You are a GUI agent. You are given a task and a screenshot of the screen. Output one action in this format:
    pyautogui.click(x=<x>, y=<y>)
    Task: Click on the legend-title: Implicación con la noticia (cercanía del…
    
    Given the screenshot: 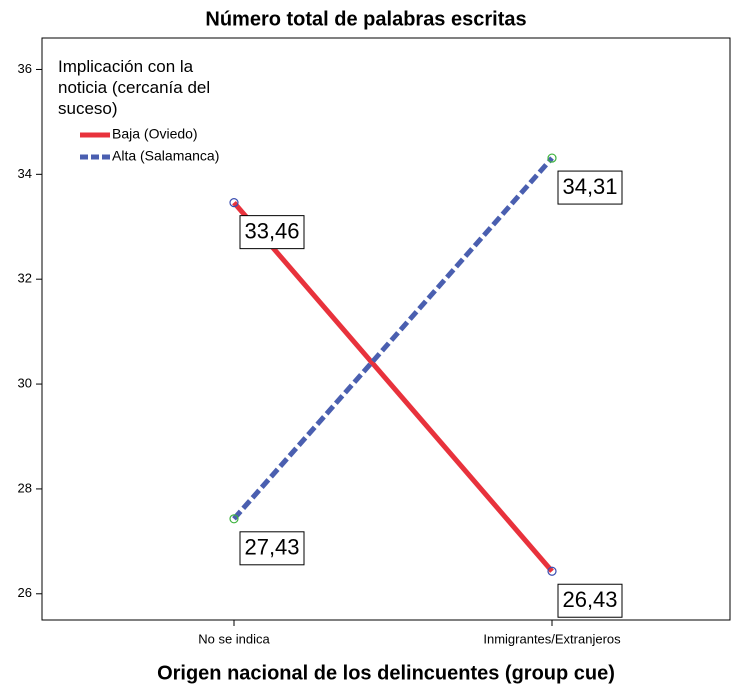 What is the action you would take?
    pyautogui.click(x=134, y=87)
    